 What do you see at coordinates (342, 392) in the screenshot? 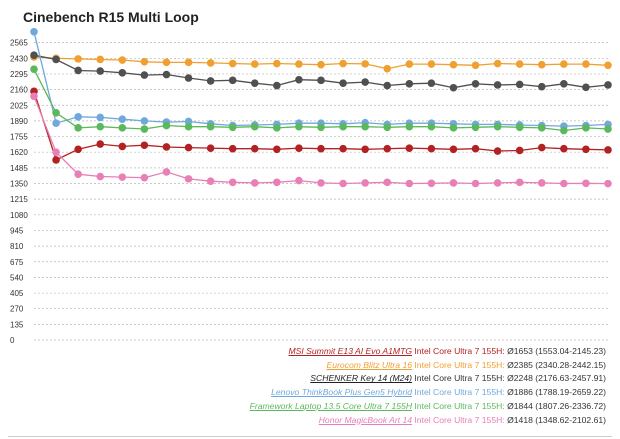
I see `legend-series-name: Lenovo ThinkBook Plus Gen5 Hybrid` at bounding box center [342, 392].